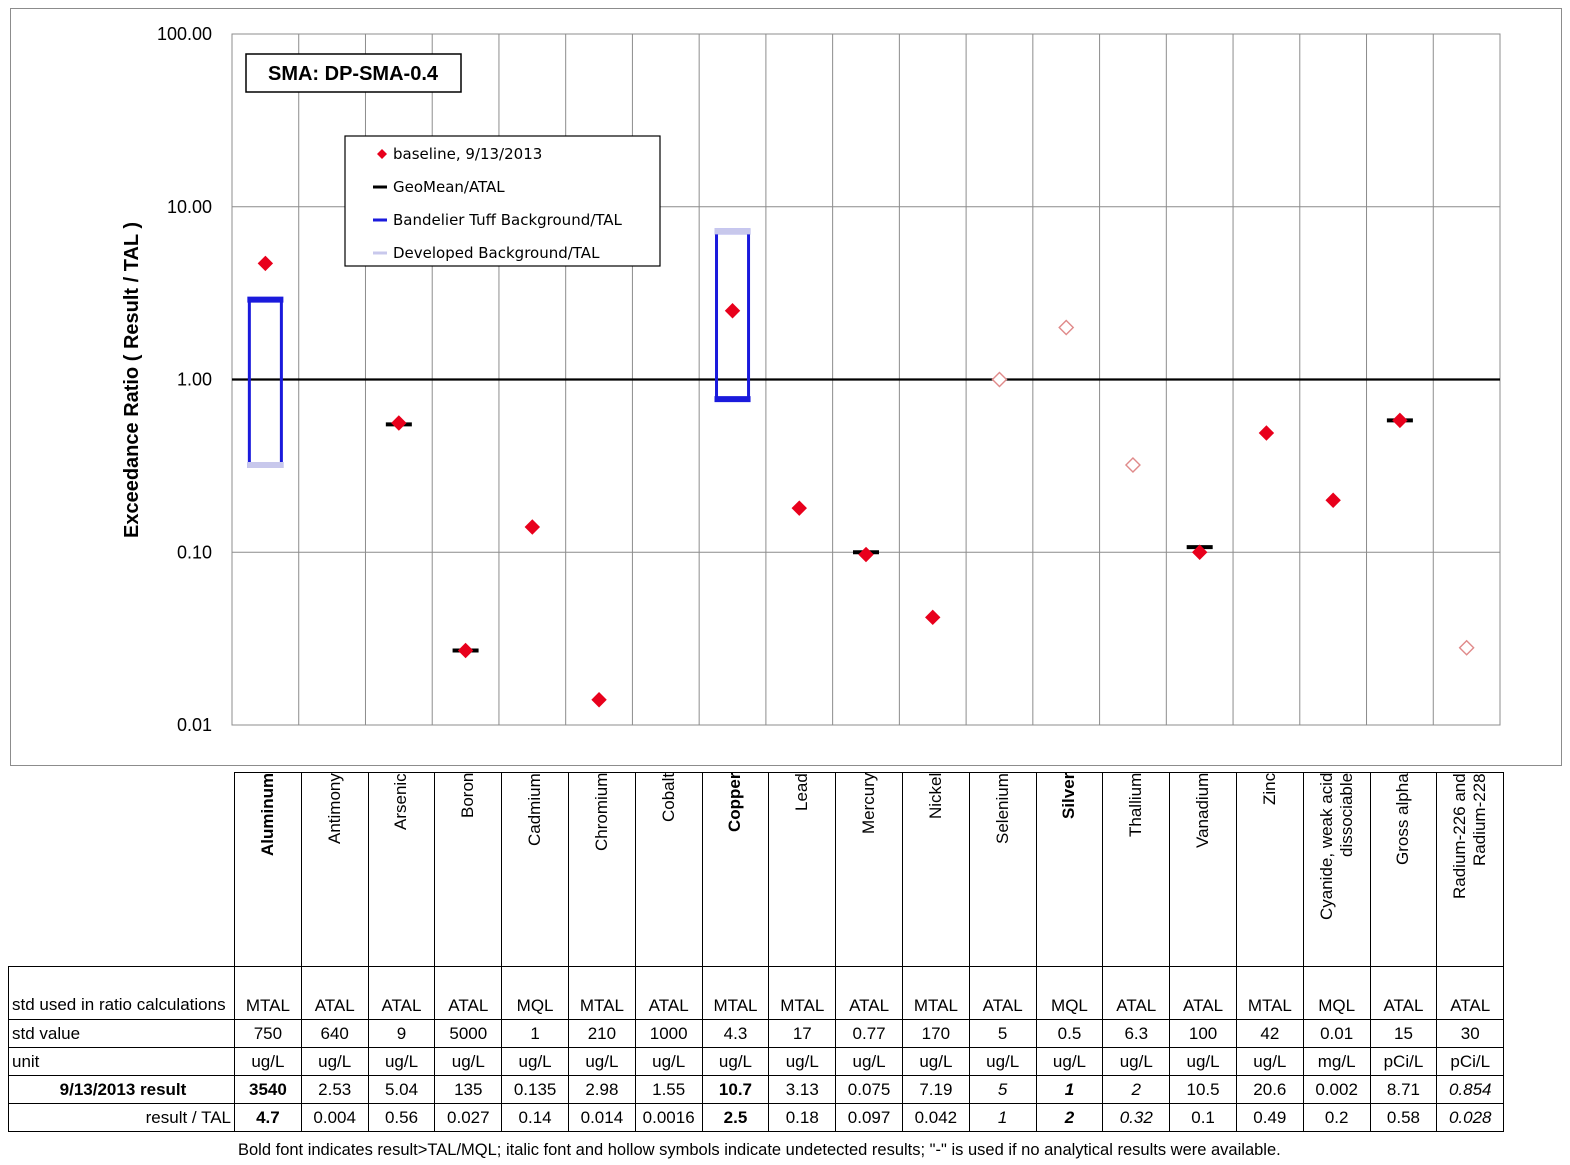  Describe the element at coordinates (601, 869) in the screenshot. I see `column-header: Chromium` at that location.